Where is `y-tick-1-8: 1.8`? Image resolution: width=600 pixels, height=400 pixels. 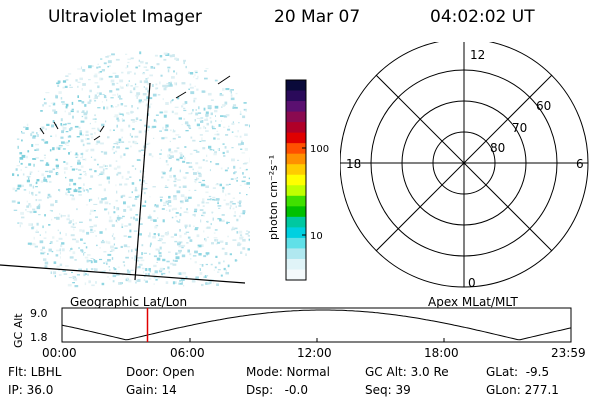 y-tick-1-8: 1.8 is located at coordinates (39, 337).